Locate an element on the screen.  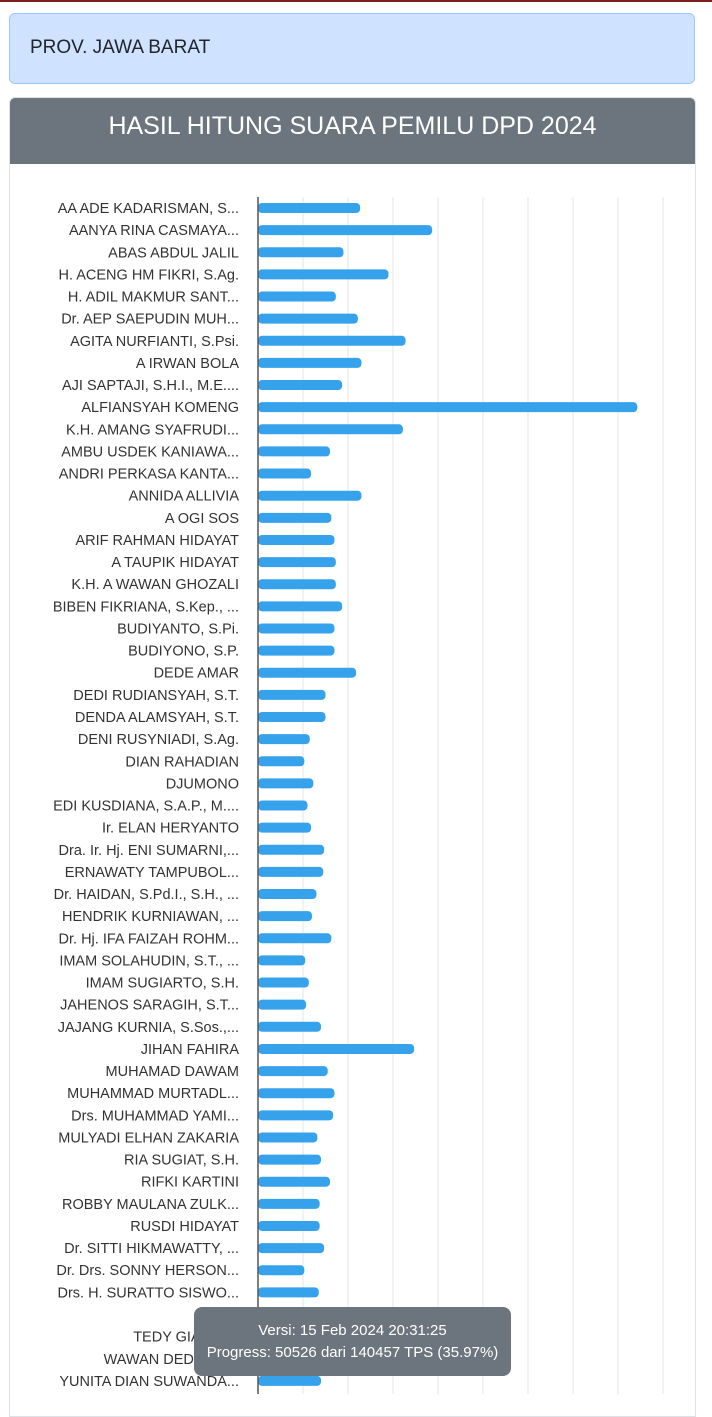
category-label: A OGI SOS is located at coordinates (202, 519).